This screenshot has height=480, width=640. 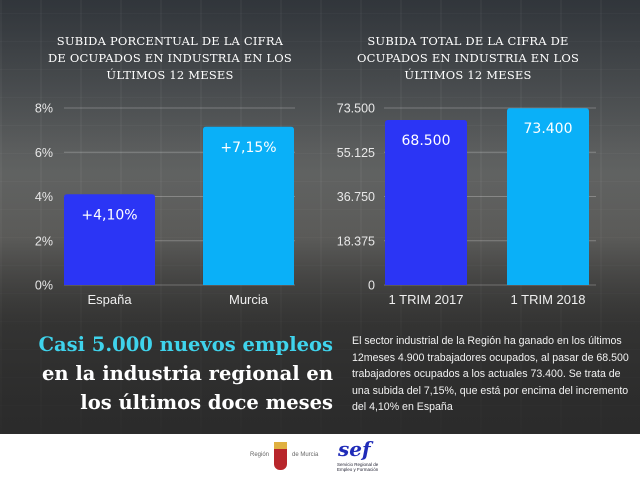 What do you see at coordinates (206, 402) in the screenshot?
I see `headline-line-3: los últimos doce meses` at bounding box center [206, 402].